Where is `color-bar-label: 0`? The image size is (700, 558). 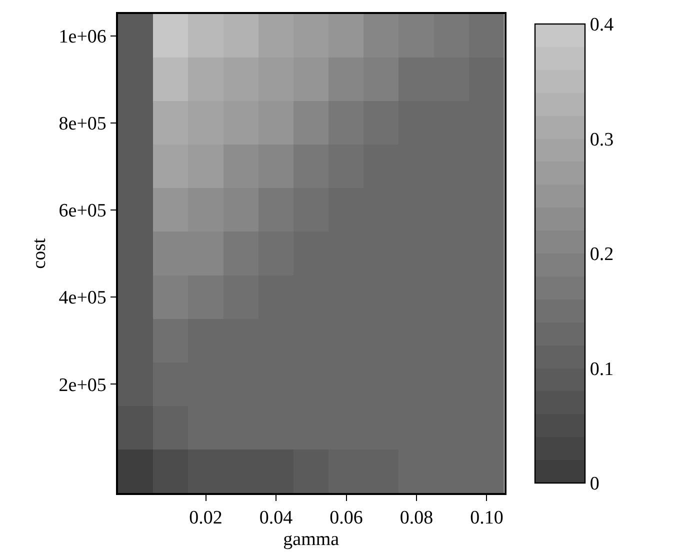 color-bar-label: 0 is located at coordinates (595, 484).